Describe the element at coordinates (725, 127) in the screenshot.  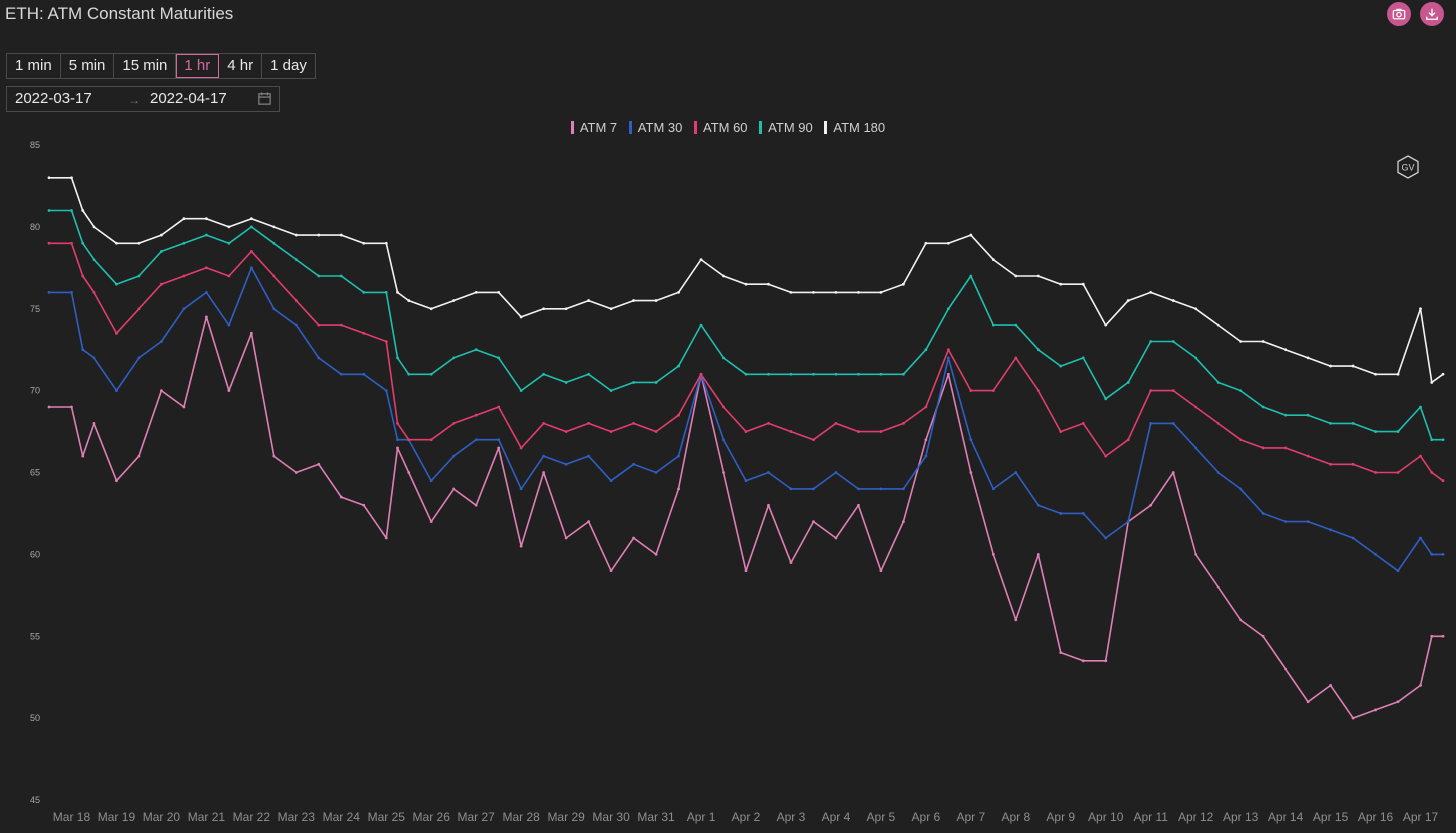
I see `legend-label: ATM 60` at that location.